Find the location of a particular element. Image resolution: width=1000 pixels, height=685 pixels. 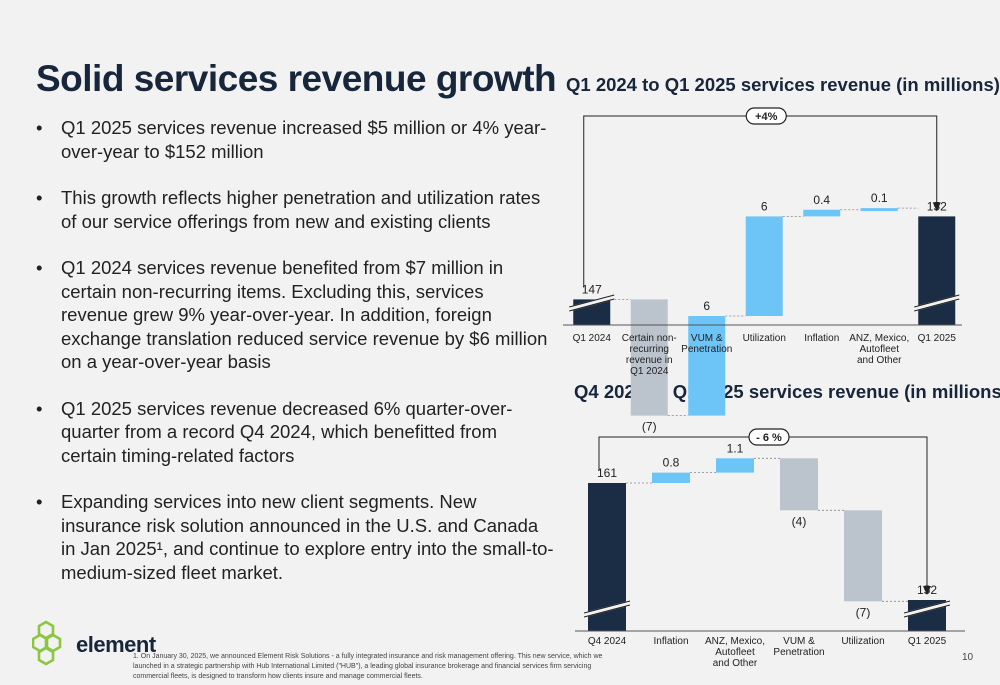

category-label-2-2: Autofleet is located at coordinates (735, 652).